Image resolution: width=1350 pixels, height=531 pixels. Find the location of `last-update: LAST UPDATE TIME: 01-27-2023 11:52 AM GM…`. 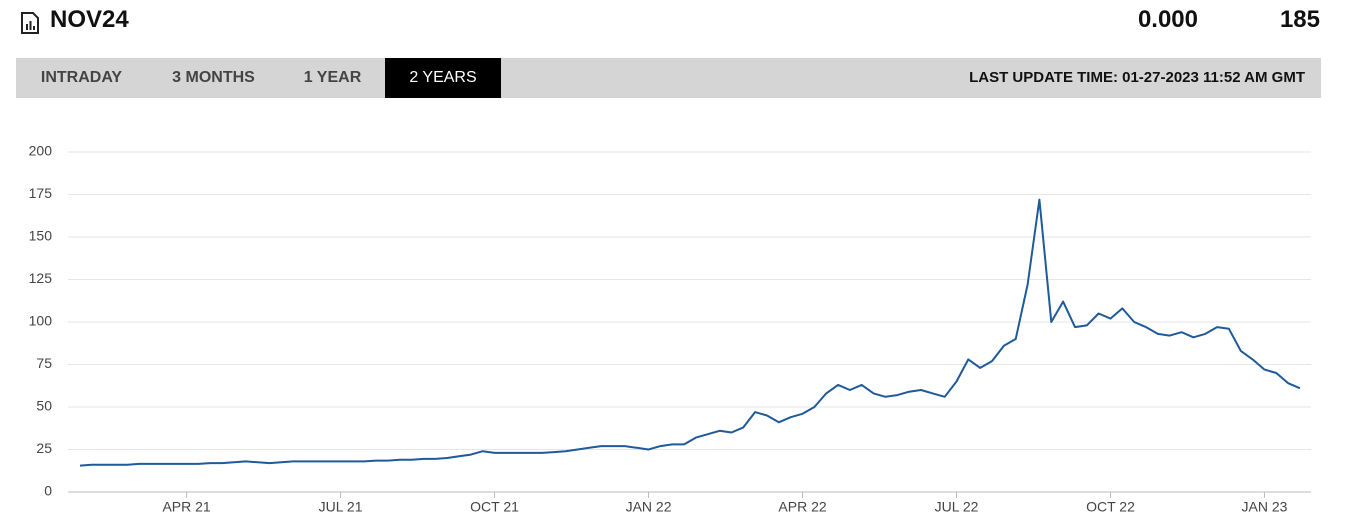

last-update: LAST UPDATE TIME: 01-27-2023 11:52 AM GM… is located at coordinates (1137, 77).